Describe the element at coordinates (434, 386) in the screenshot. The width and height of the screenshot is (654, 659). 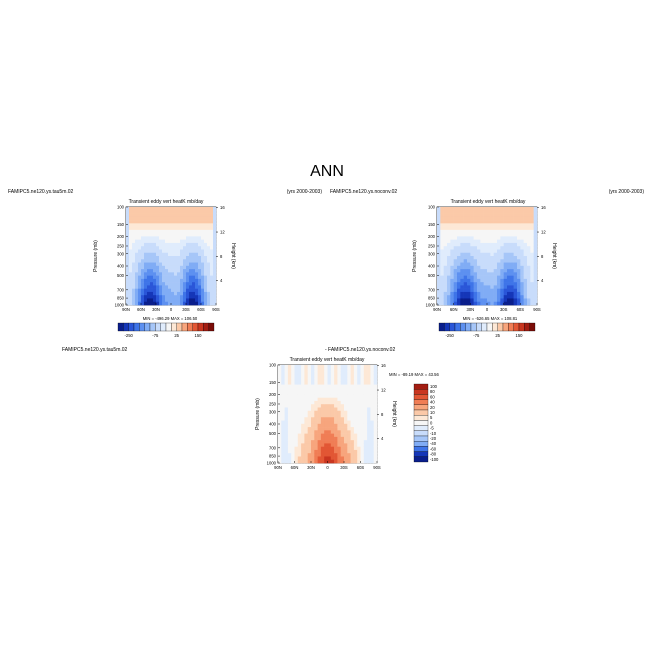
I see `colorbar-label: 100` at that location.